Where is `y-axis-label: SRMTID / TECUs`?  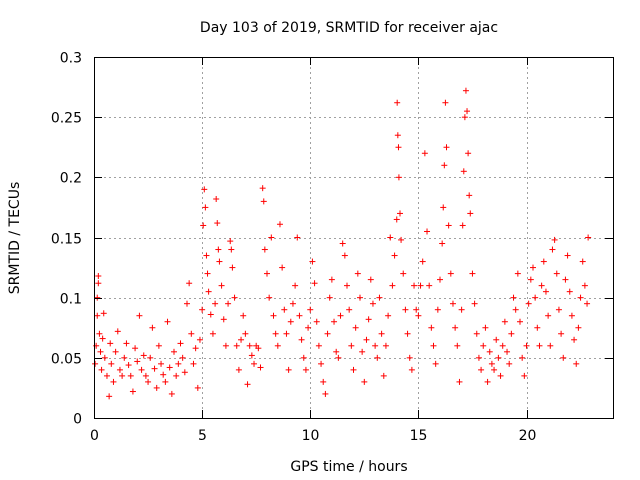
y-axis-label: SRMTID / TECUs is located at coordinates (15, 238).